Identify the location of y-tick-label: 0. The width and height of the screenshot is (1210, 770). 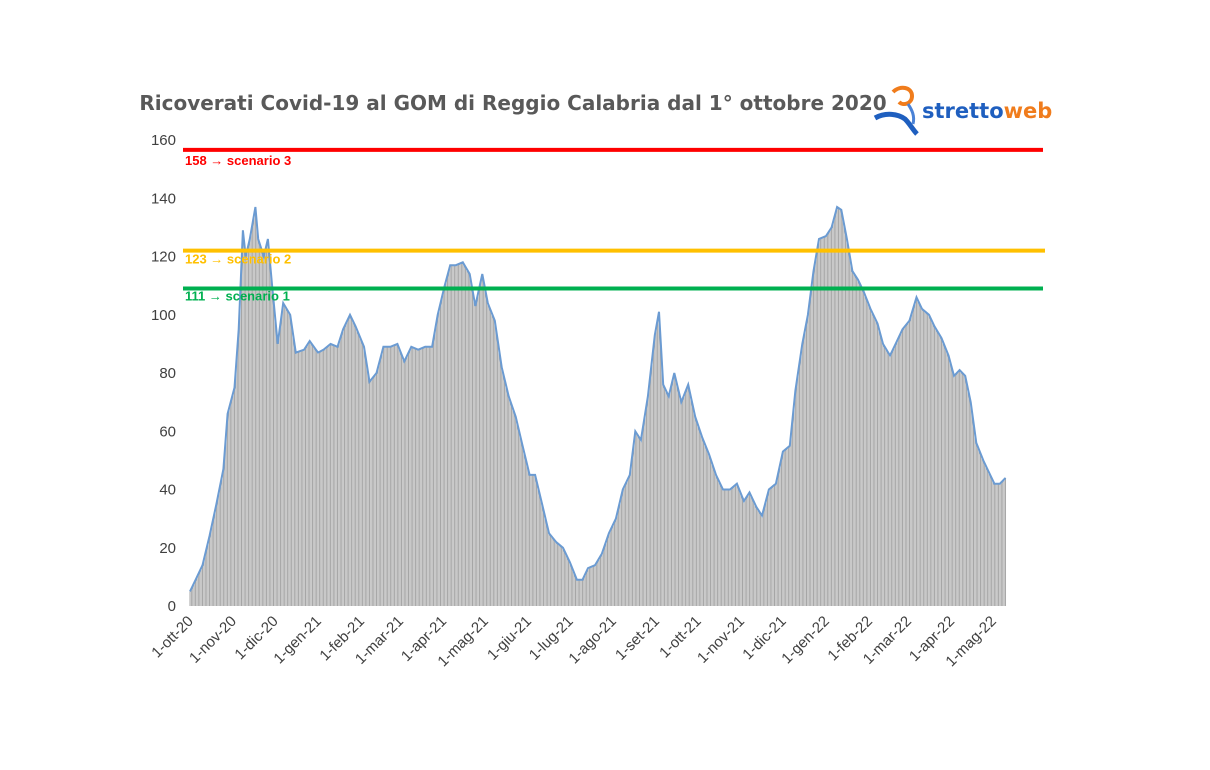
(172, 606).